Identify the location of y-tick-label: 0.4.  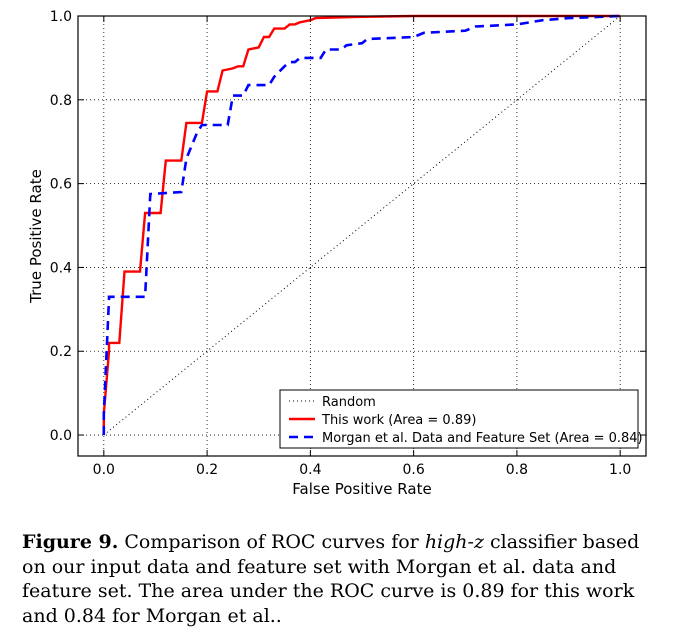
(61, 268).